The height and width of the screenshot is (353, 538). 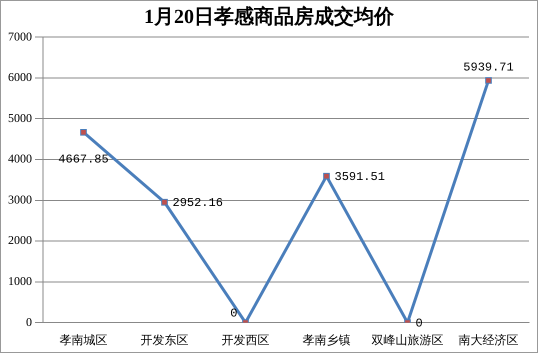 What do you see at coordinates (269, 17) in the screenshot?
I see `chart-title: 1月20日孝感商品房成交均价` at bounding box center [269, 17].